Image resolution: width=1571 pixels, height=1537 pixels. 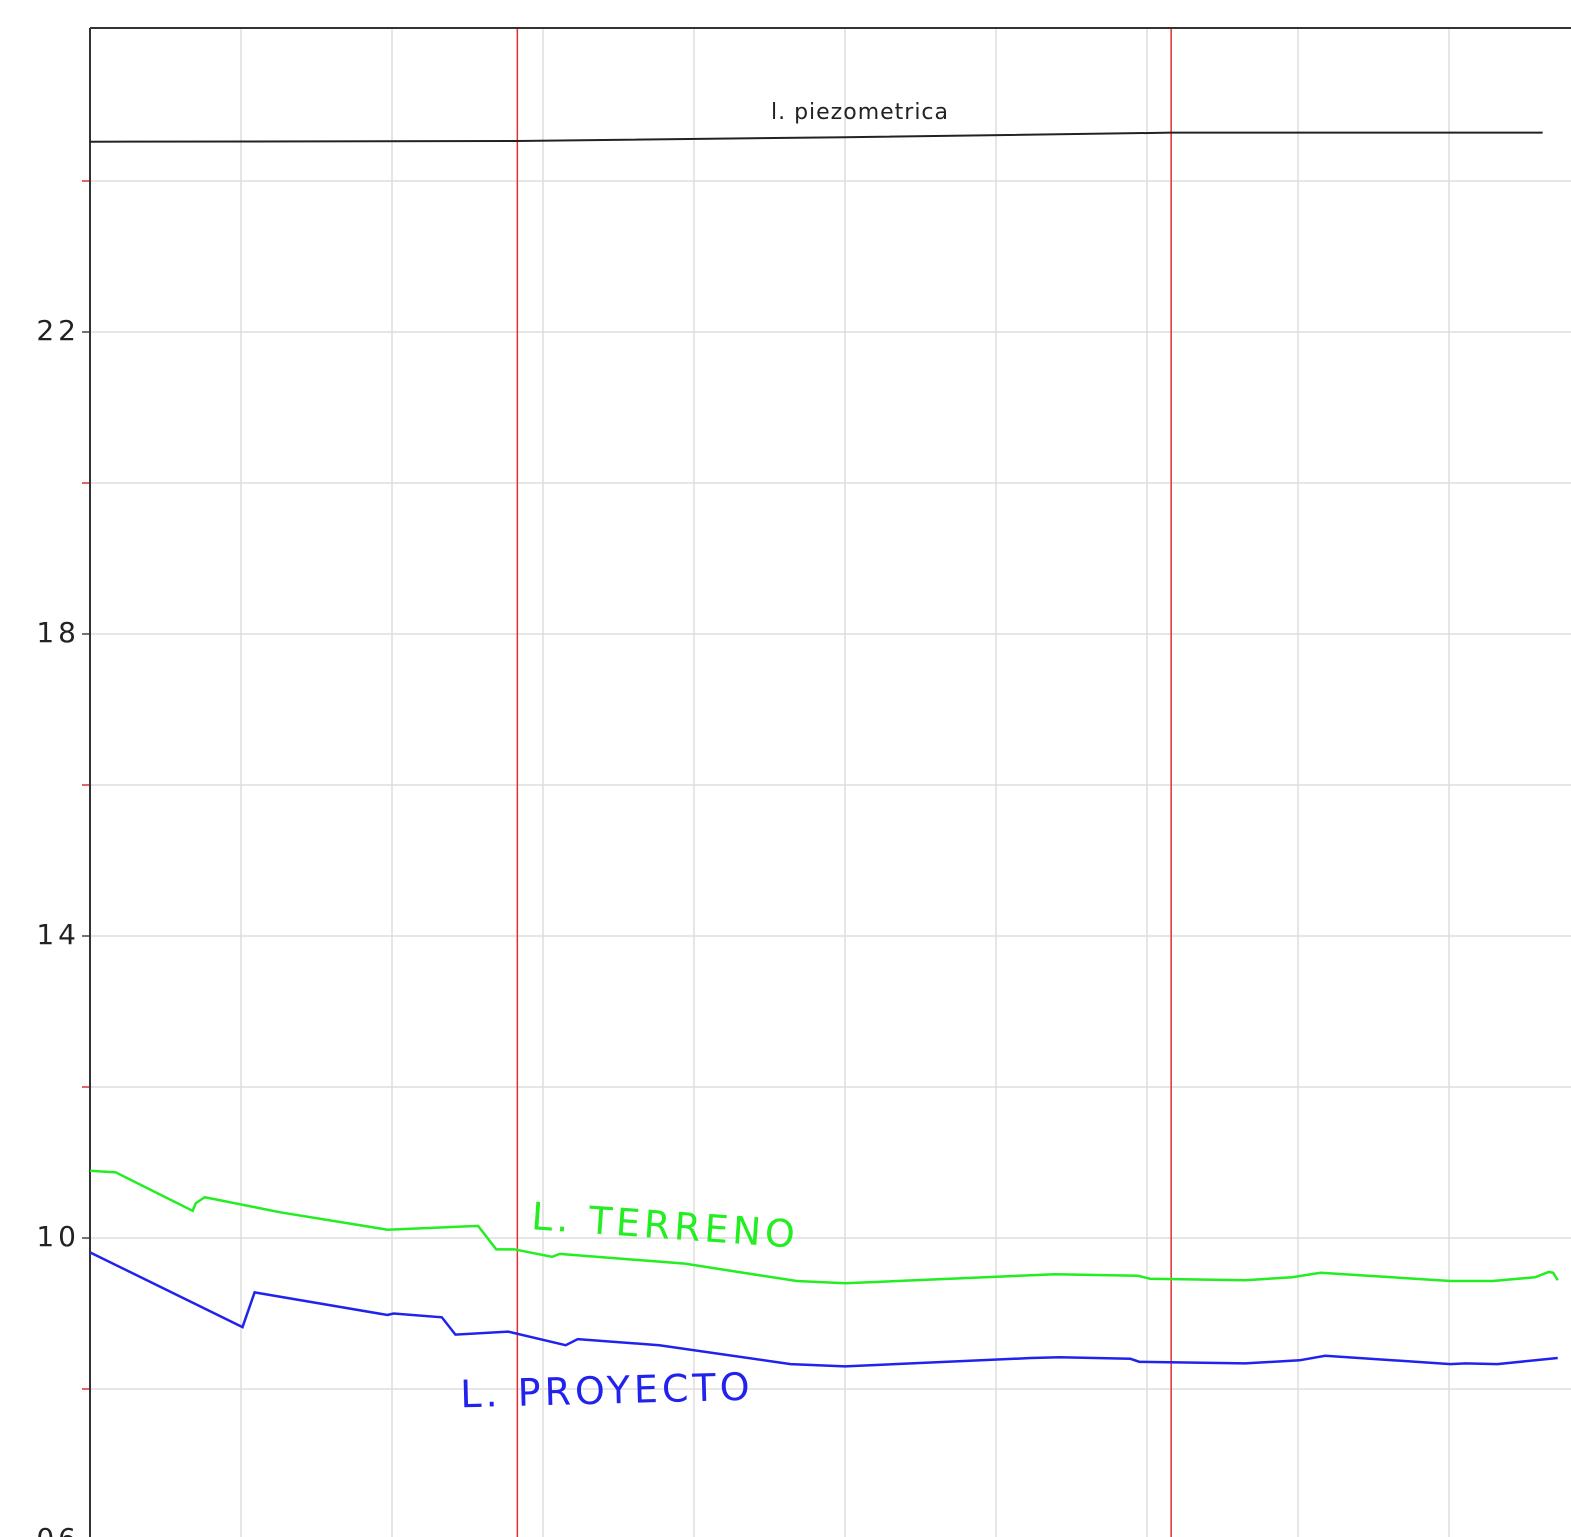 What do you see at coordinates (607, 1391) in the screenshot?
I see `series-label: L. PROYECTO` at bounding box center [607, 1391].